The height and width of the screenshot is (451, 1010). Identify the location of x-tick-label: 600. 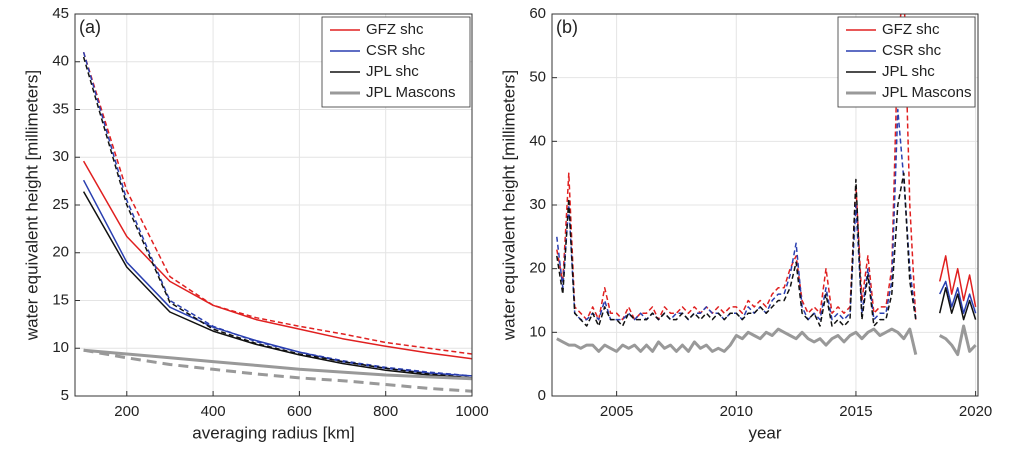
(299, 411).